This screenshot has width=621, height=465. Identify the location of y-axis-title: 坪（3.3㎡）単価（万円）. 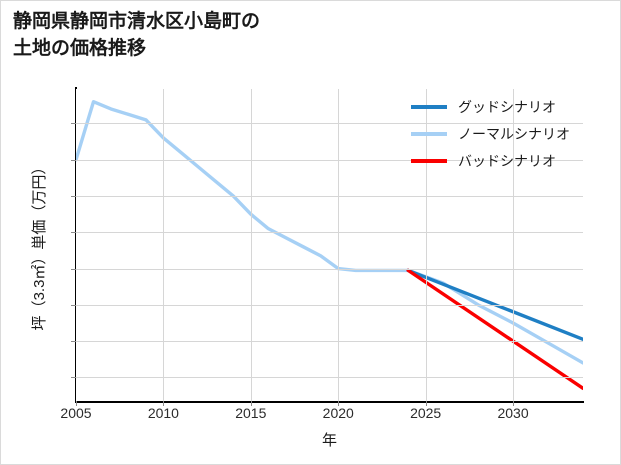
(39, 245).